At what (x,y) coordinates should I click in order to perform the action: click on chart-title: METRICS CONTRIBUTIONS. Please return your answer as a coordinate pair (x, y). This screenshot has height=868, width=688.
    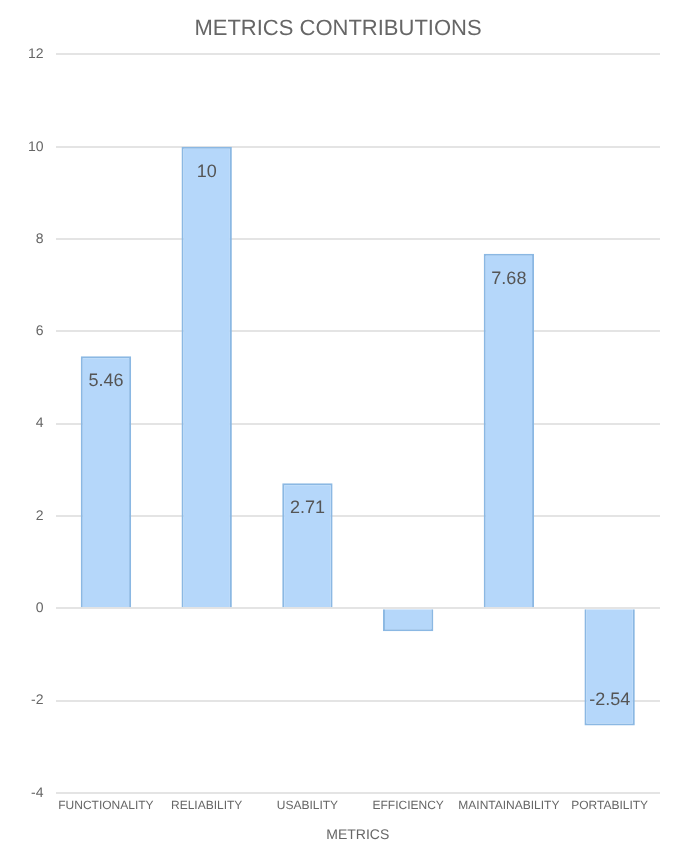
    Looking at the image, I should click on (338, 29).